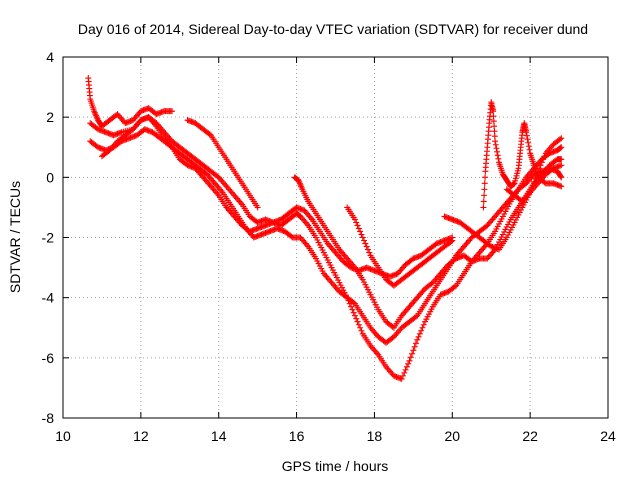 The height and width of the screenshot is (480, 640). Describe the element at coordinates (15, 237) in the screenshot. I see `y-axis-label: SDTVAR / TECUs` at that location.